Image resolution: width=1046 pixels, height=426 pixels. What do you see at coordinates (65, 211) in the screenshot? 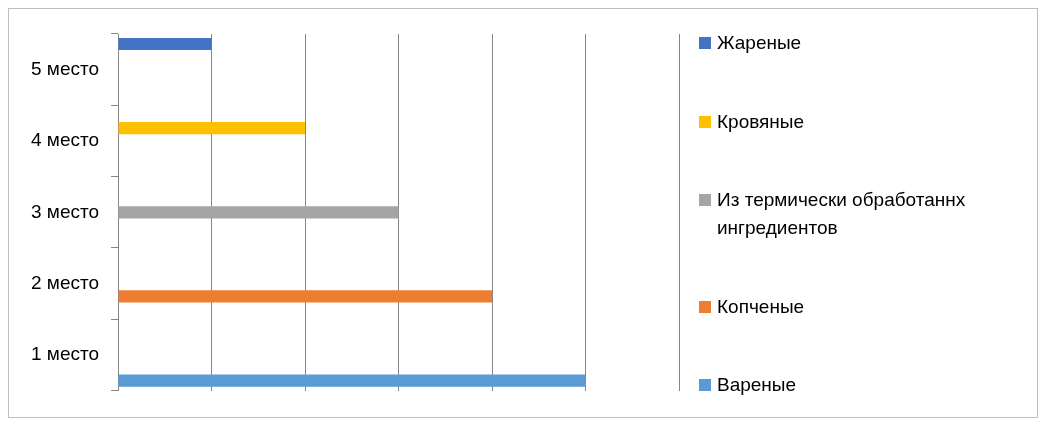
I see `y-tick-label: 3 место` at bounding box center [65, 211].